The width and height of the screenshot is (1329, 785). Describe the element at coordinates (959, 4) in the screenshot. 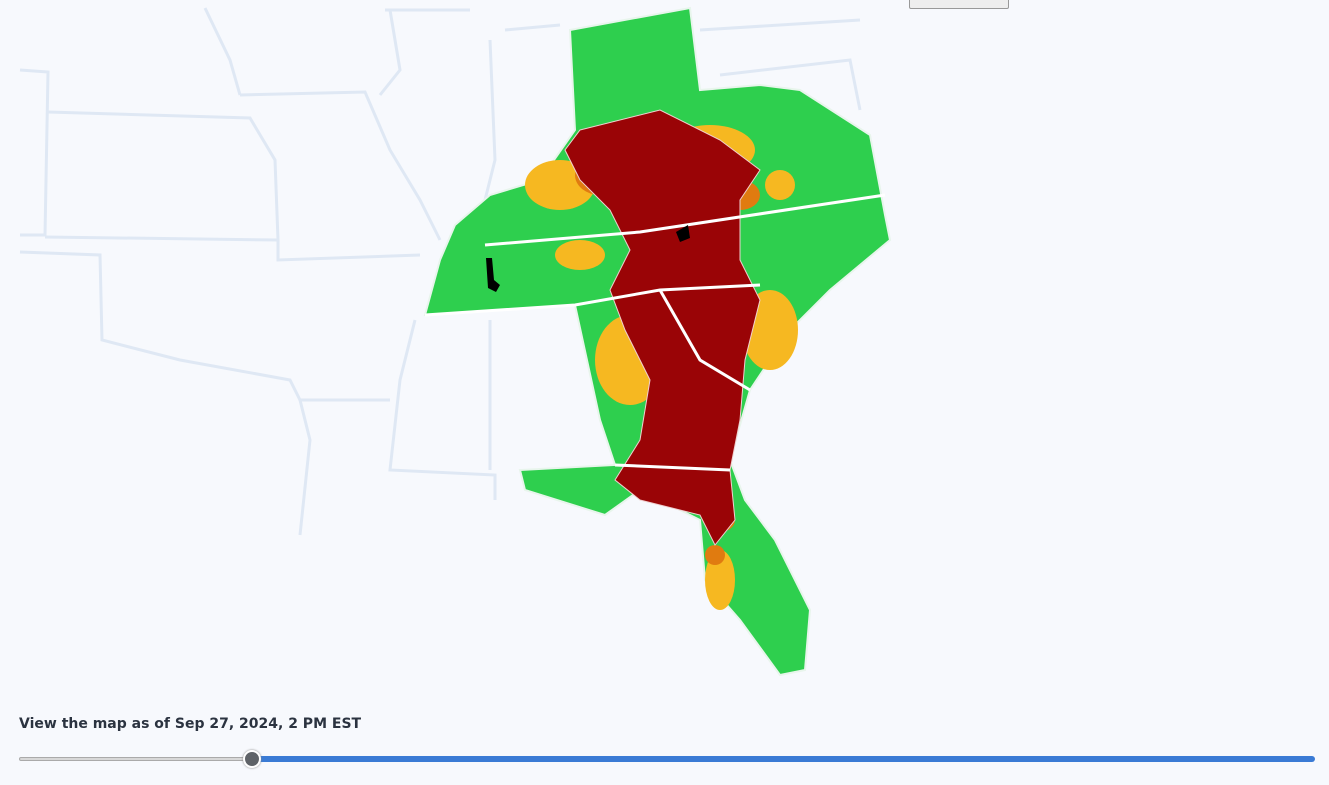

I see `top-button` at that location.